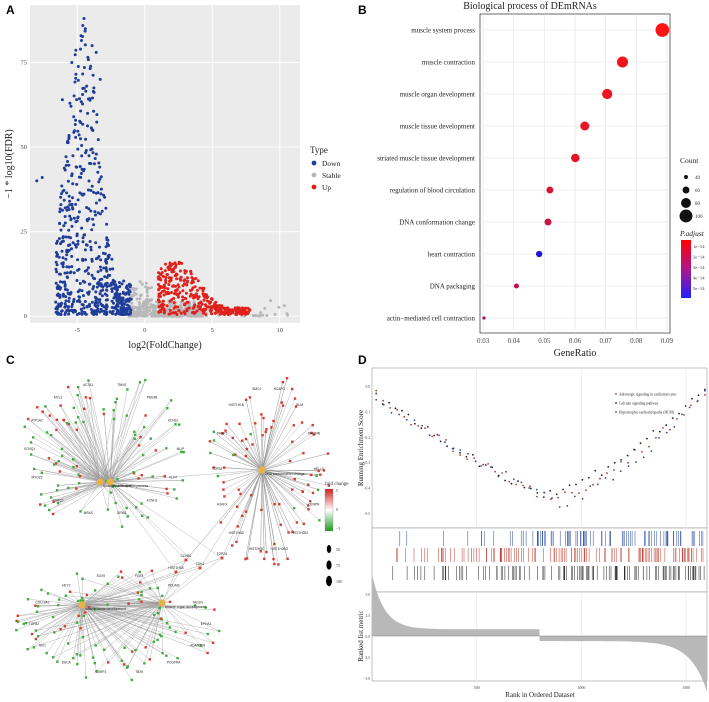 The width and height of the screenshot is (709, 702). What do you see at coordinates (453, 287) in the screenshot?
I see `go-term-label: DNA packaging` at bounding box center [453, 287].